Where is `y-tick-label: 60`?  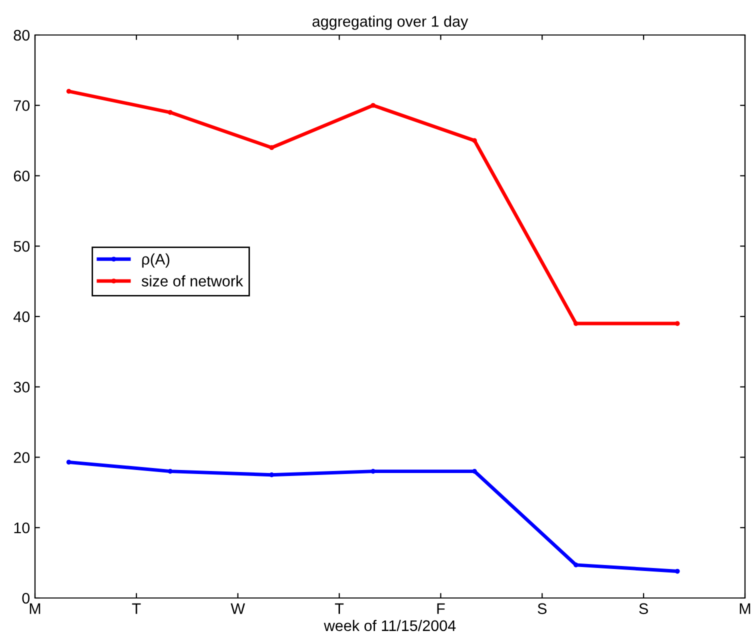 y-tick-label: 60 is located at coordinates (22, 176).